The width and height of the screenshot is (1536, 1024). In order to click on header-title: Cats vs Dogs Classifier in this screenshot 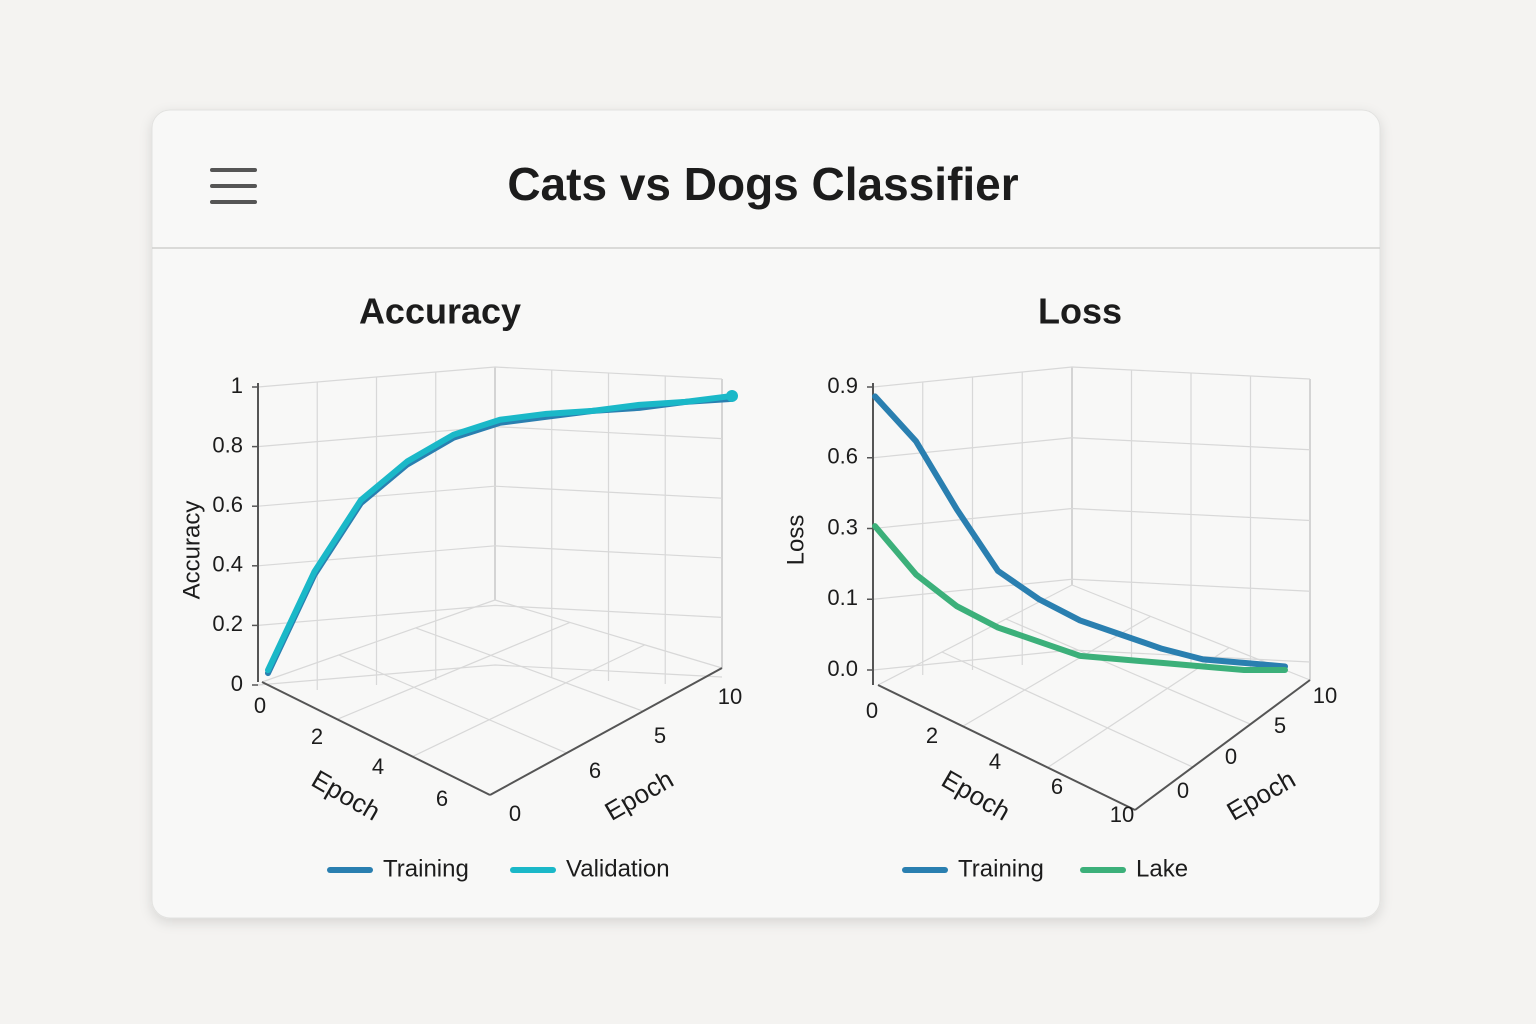, I will do `click(762, 184)`.